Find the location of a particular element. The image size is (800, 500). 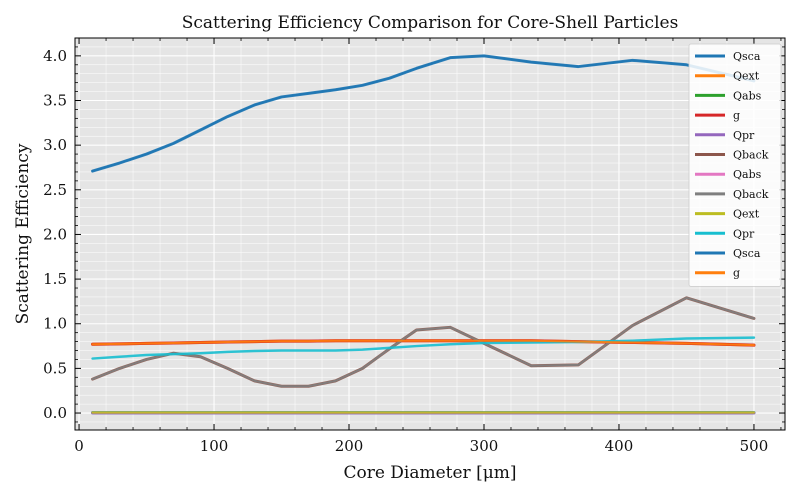

y-tick-label: 1.5 is located at coordinates (55, 279).